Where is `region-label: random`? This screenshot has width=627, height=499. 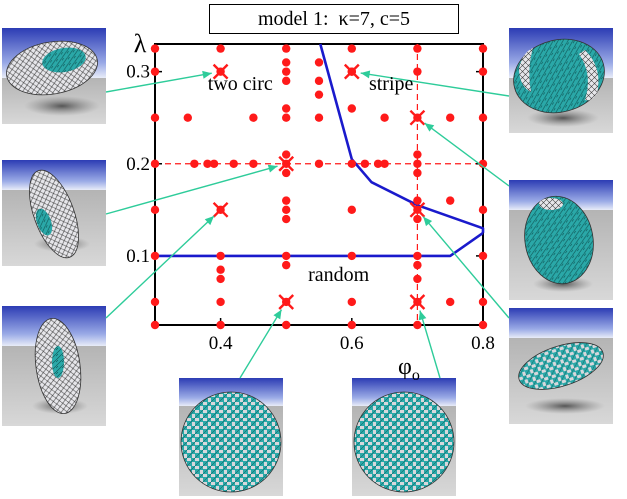
region-label: random is located at coordinates (339, 275).